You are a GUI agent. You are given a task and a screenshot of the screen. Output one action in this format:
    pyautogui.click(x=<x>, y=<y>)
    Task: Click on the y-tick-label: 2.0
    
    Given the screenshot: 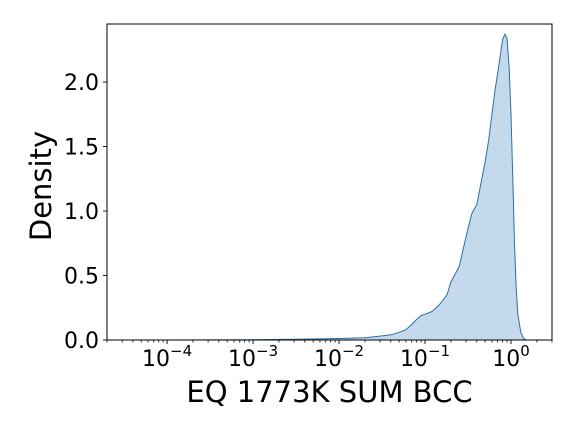 What is the action you would take?
    pyautogui.click(x=81, y=83)
    